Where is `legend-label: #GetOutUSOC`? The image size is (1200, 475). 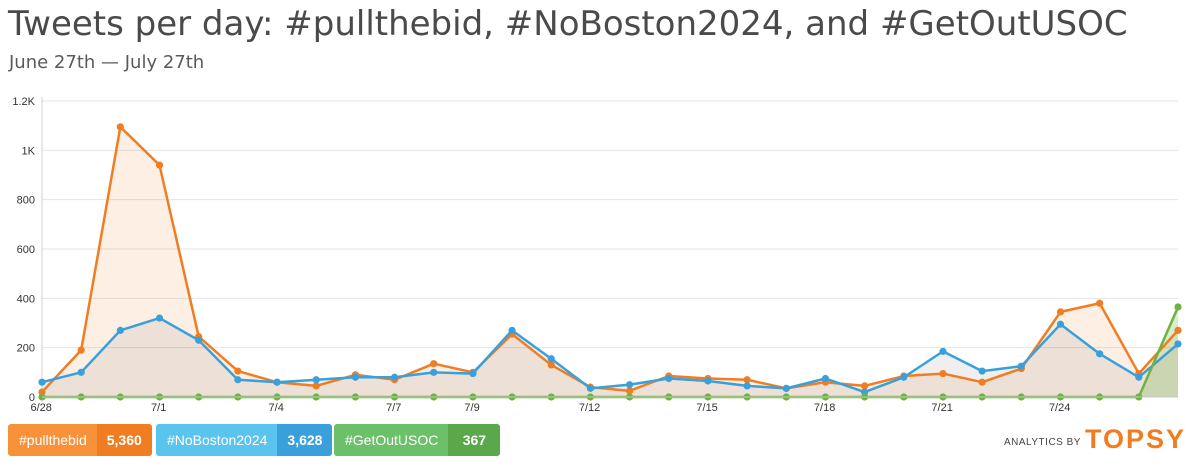
legend-label: #GetOutUSOC is located at coordinates (391, 440).